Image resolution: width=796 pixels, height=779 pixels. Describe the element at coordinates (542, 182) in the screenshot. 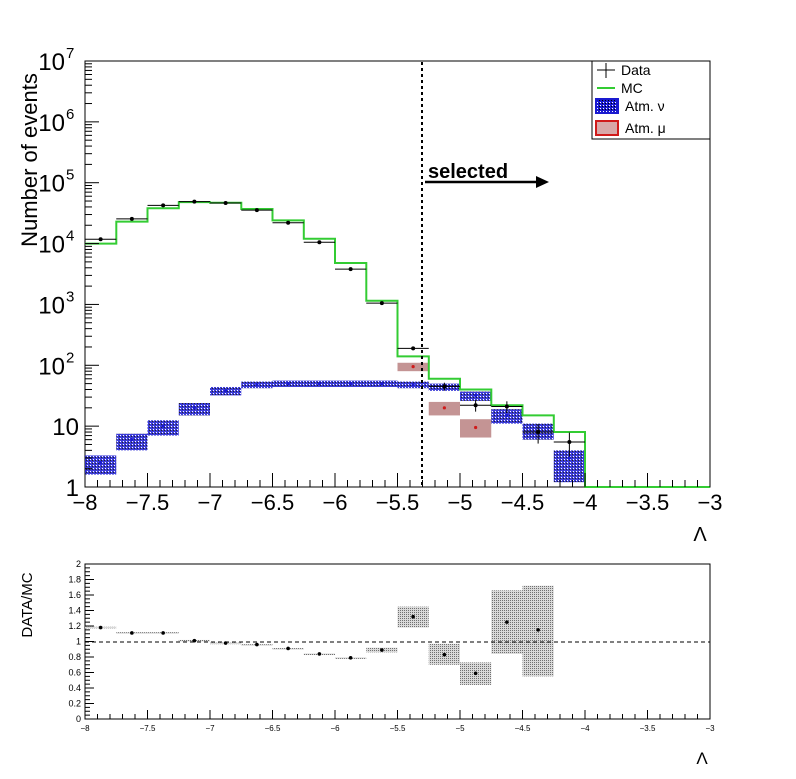

I see `selected-arrow-head` at that location.